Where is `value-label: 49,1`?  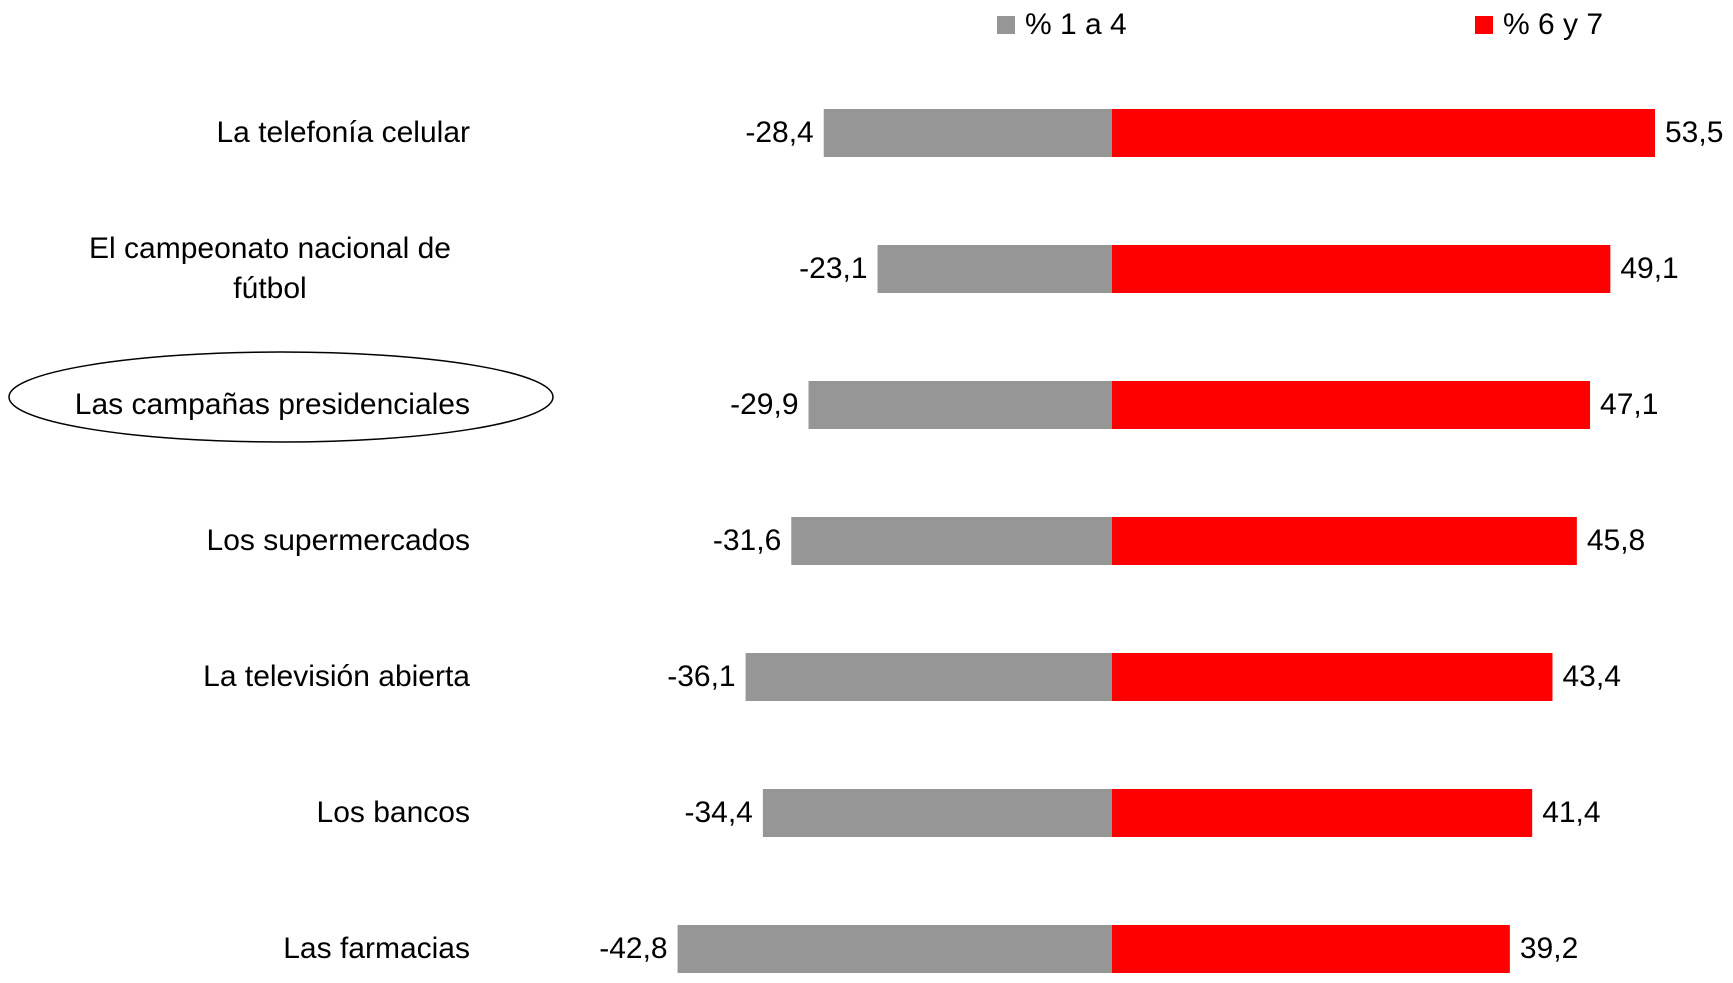
value-label: 49,1 is located at coordinates (1649, 268).